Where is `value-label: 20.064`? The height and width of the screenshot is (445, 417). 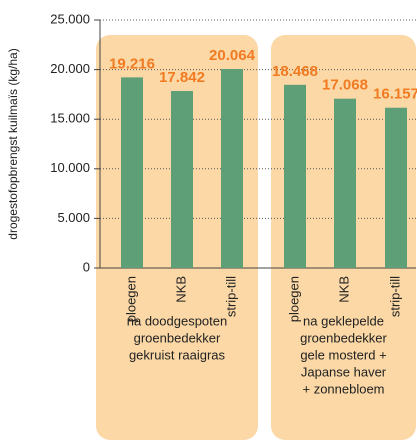 value-label: 20.064 is located at coordinates (232, 55).